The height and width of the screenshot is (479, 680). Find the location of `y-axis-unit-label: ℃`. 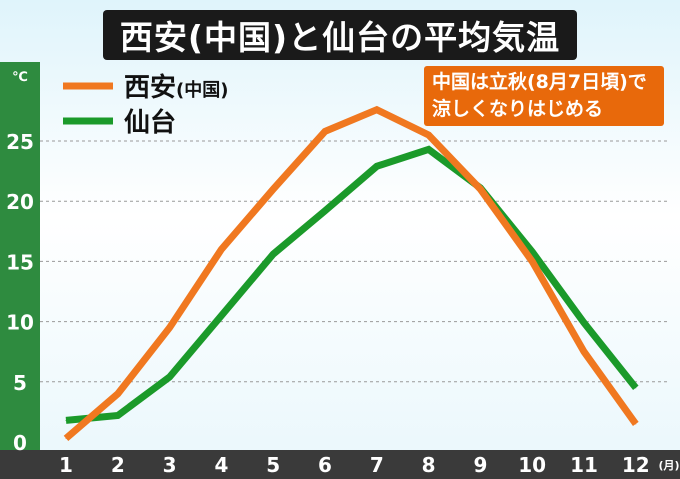

y-axis-unit-label: ℃ is located at coordinates (20, 77).